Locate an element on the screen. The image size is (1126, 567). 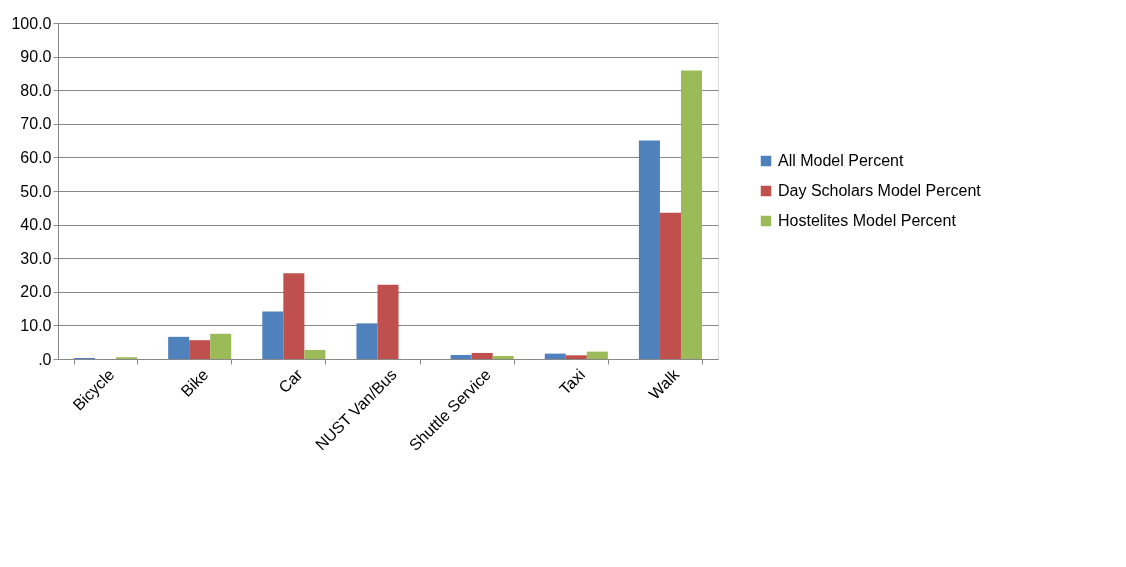
y-tick-label: 90.0 is located at coordinates (36, 57).